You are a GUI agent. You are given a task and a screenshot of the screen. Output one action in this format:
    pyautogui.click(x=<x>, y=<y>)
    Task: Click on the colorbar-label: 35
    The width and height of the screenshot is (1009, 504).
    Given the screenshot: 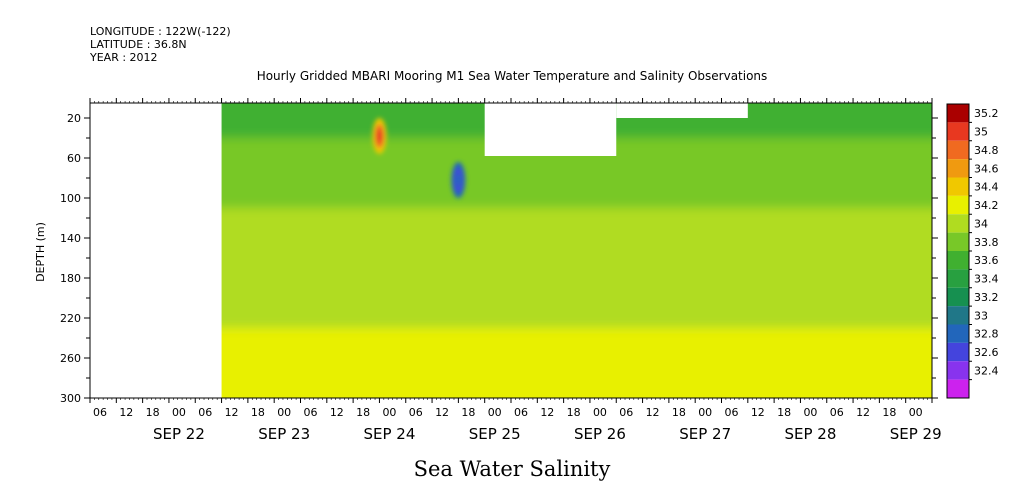 What is the action you would take?
    pyautogui.click(x=981, y=132)
    